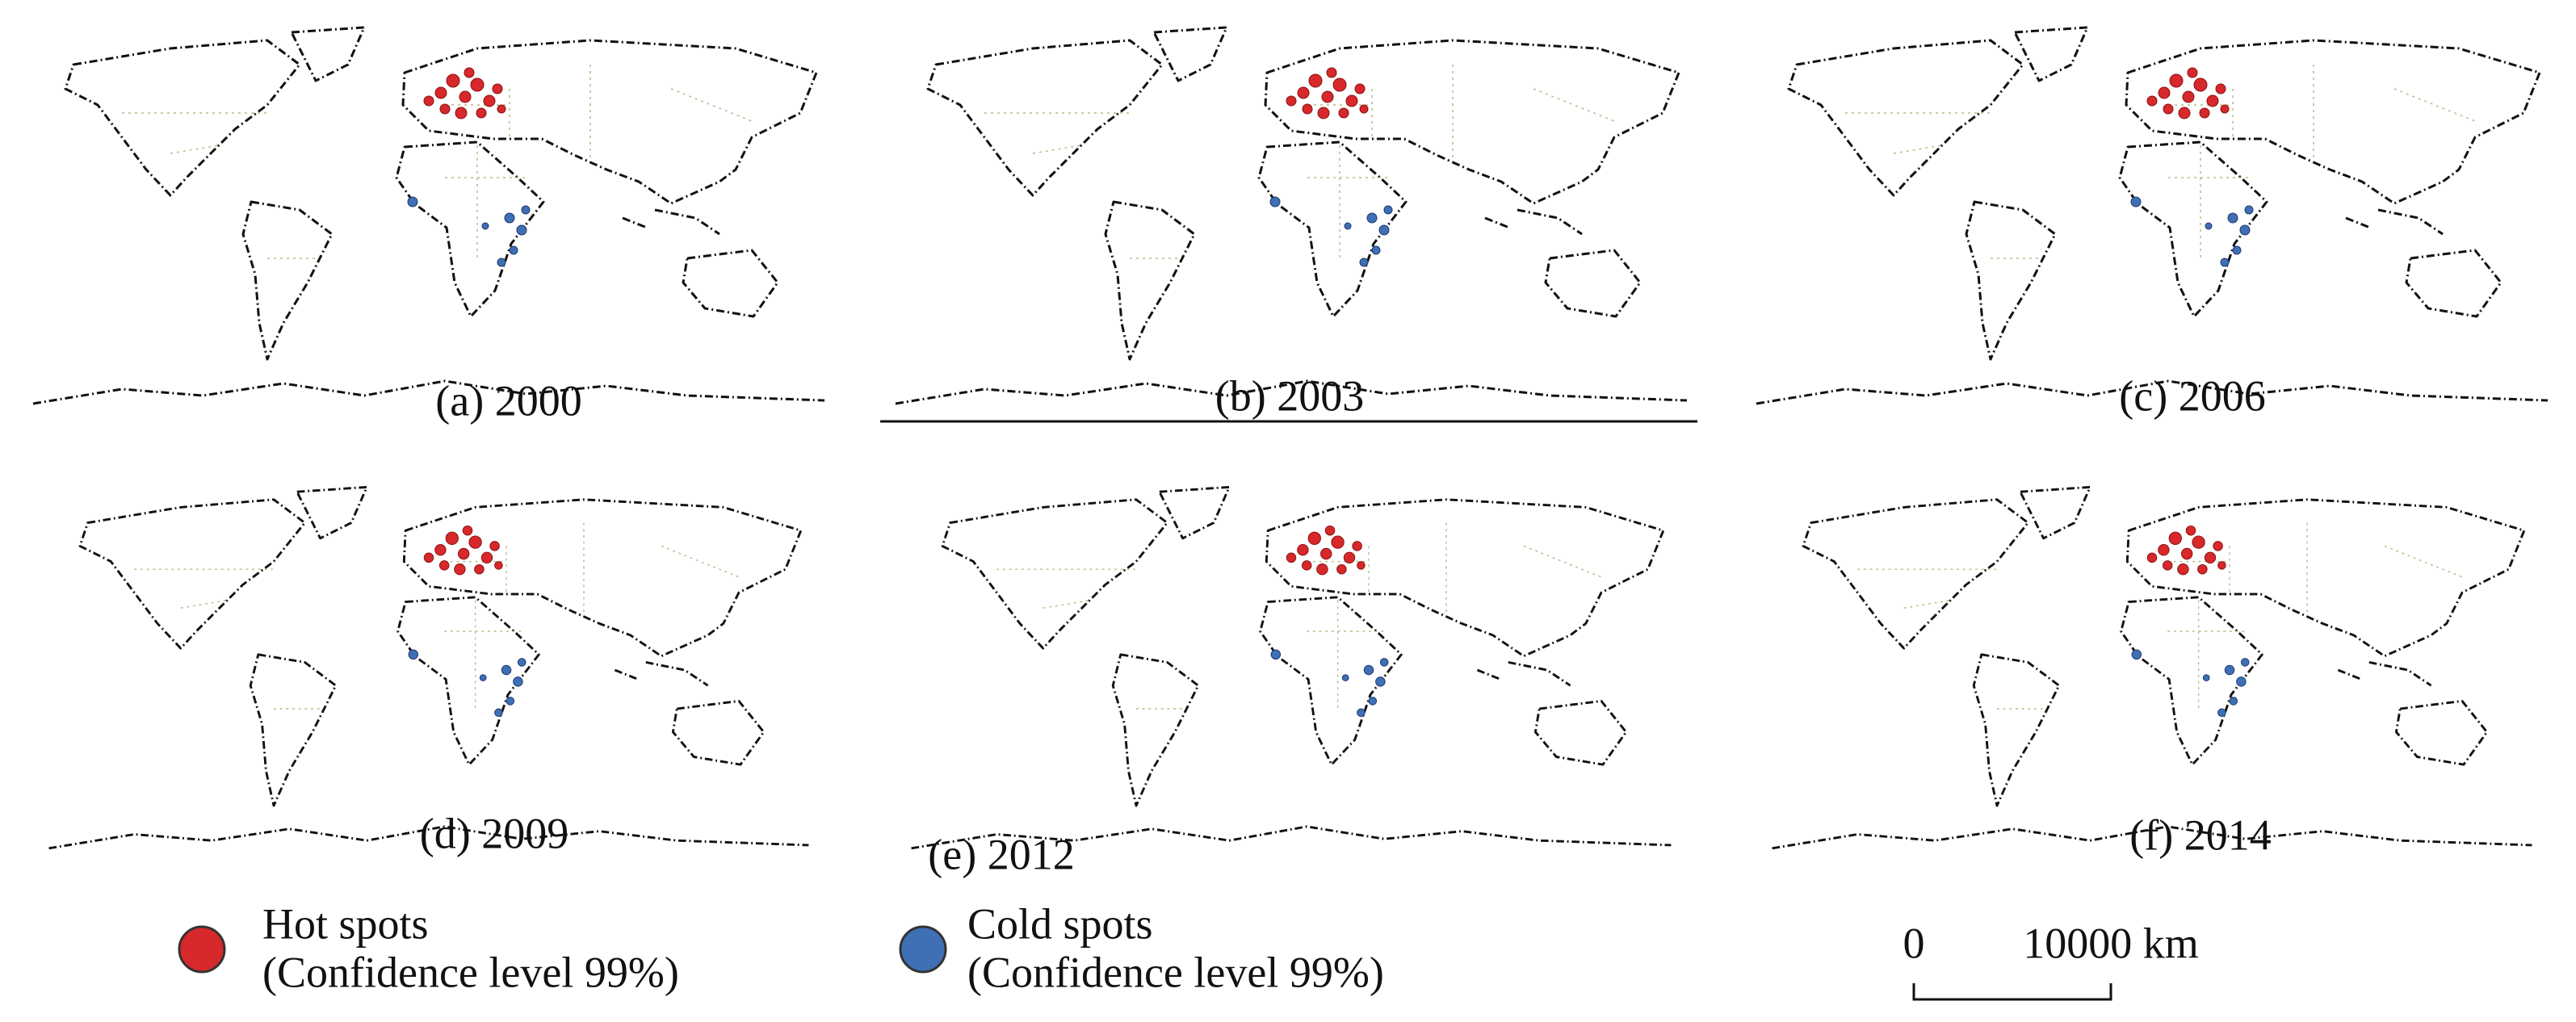 The height and width of the screenshot is (1022, 2576). I want to click on panel-label: (d) 2009, so click(494, 833).